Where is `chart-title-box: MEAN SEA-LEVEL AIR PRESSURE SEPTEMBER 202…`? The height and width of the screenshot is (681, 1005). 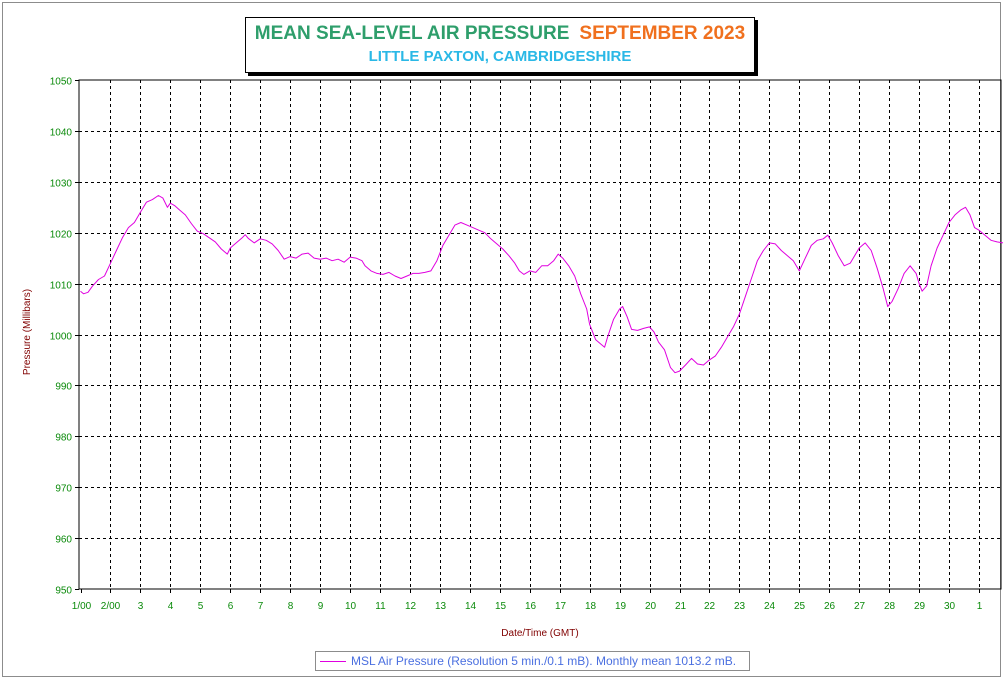
chart-title-box: MEAN SEA-LEVEL AIR PRESSURE SEPTEMBER 202… is located at coordinates (500, 45).